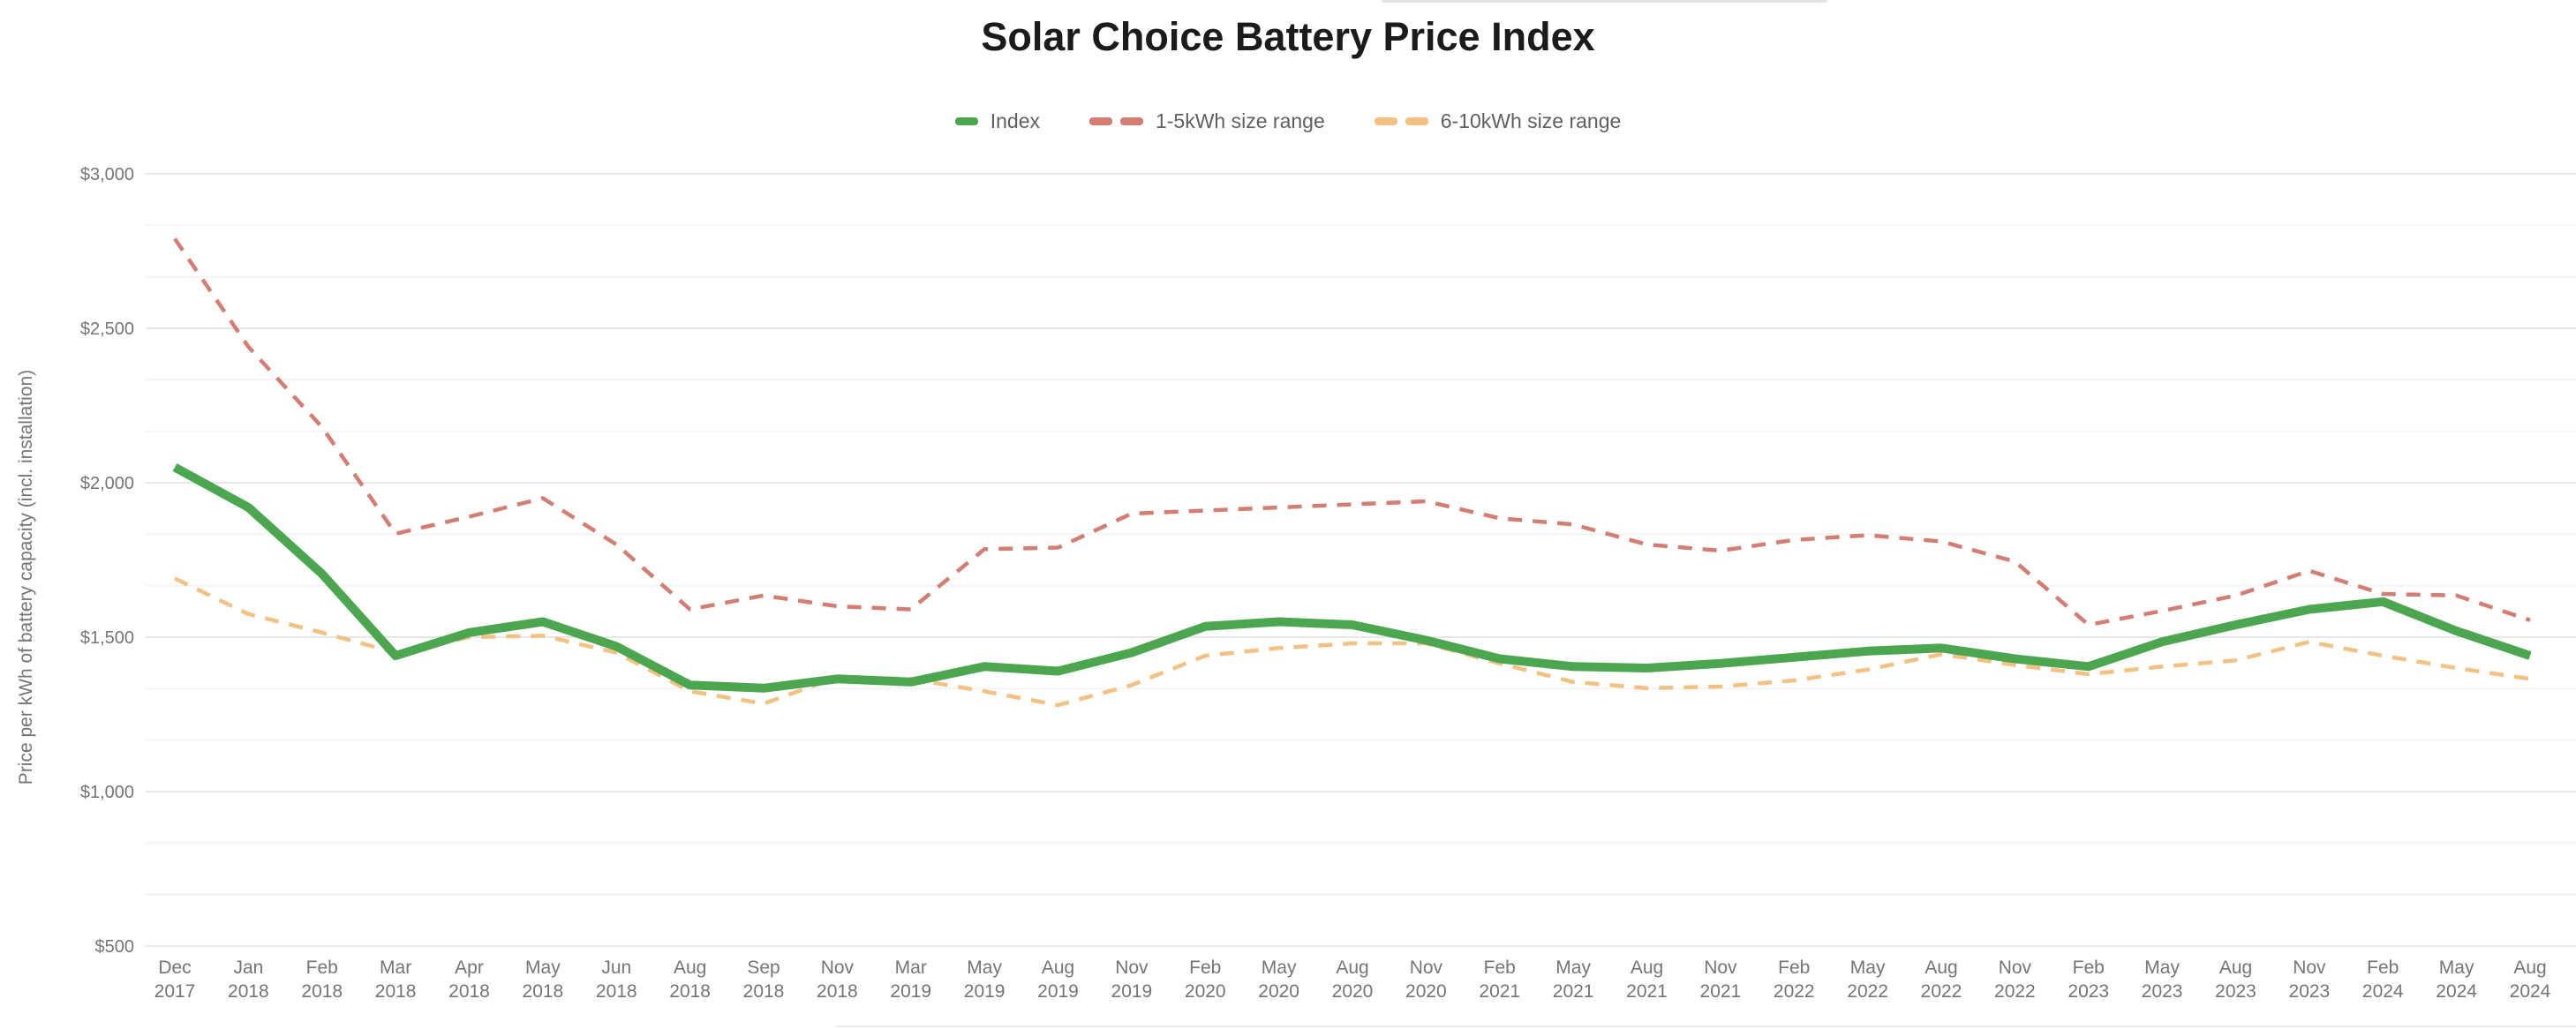 This screenshot has width=2576, height=1029. I want to click on y-tick-label: $3,000, so click(107, 174).